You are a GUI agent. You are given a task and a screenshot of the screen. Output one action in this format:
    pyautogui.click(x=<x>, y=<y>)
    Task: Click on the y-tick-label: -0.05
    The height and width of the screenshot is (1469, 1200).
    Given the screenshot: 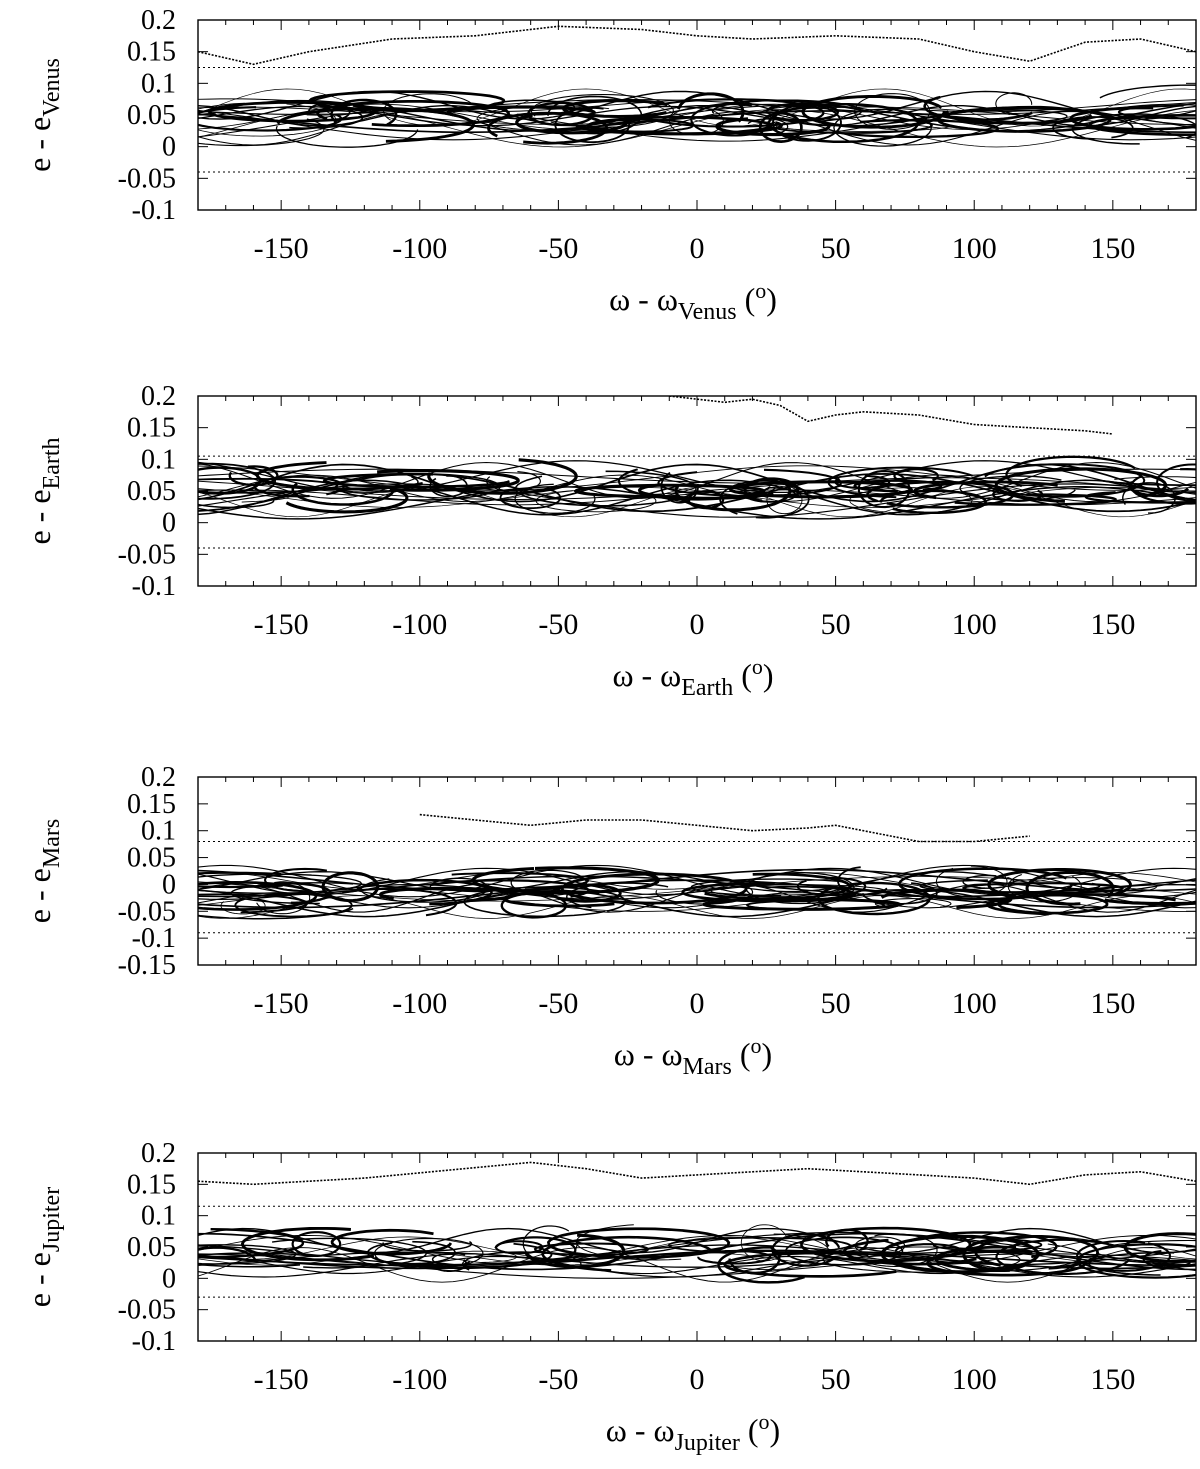 What is the action you would take?
    pyautogui.click(x=147, y=554)
    